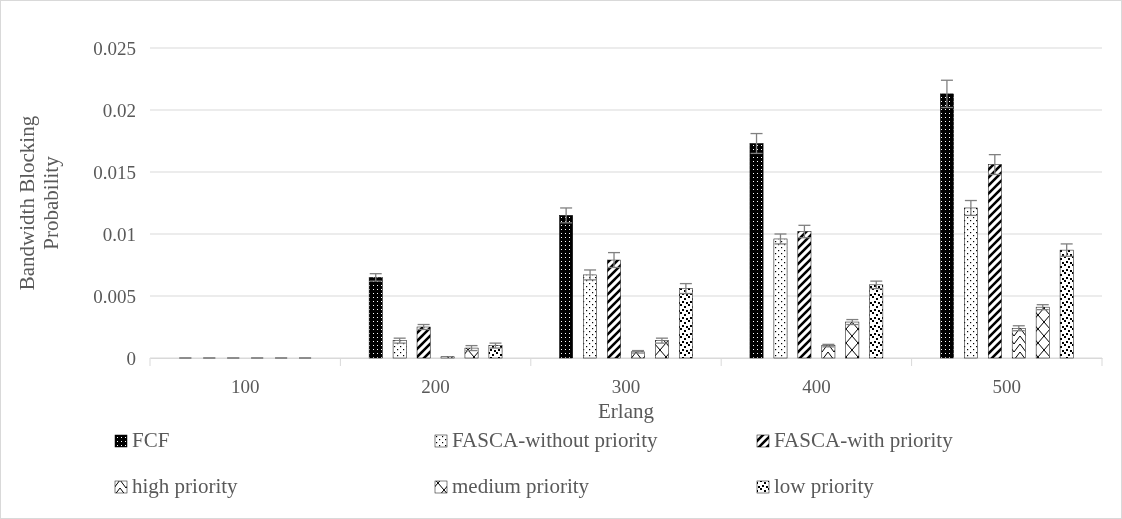 The image size is (1122, 519). Describe the element at coordinates (39, 203) in the screenshot. I see `y-axis-title: Bandwidth Blocking Probability` at that location.